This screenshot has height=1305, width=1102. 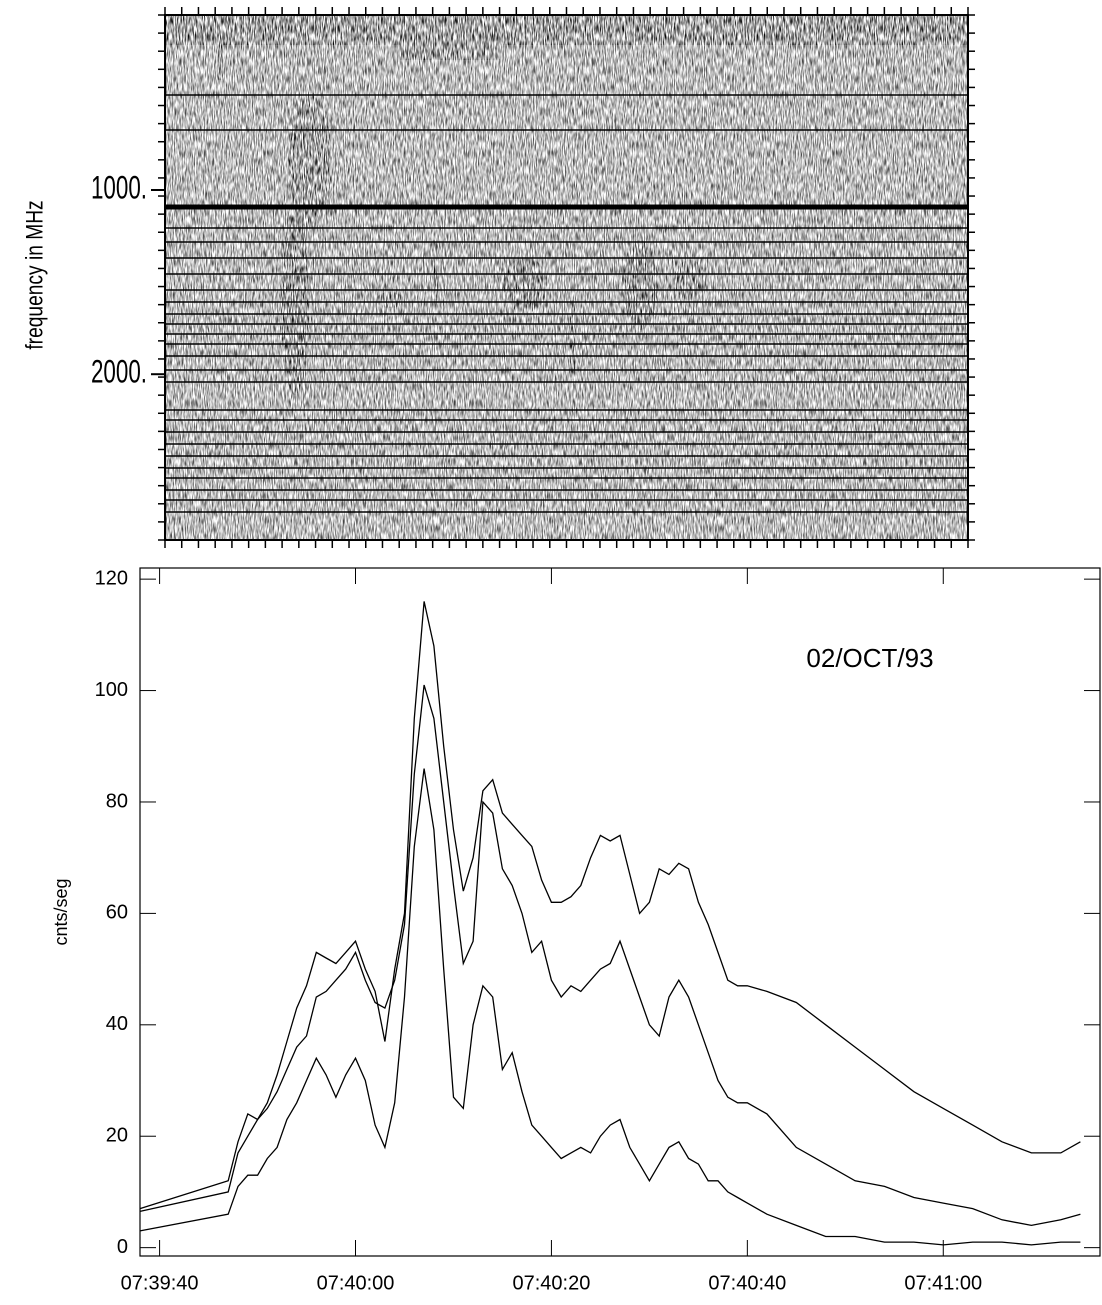 I want to click on x-tick-label: 07:41:00, so click(x=943, y=1283).